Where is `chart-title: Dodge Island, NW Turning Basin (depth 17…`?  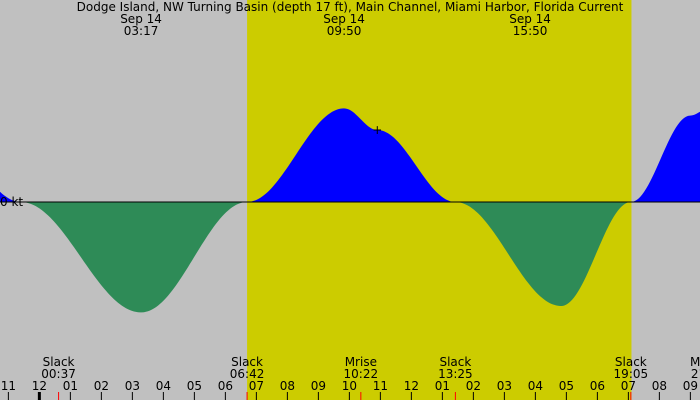
chart-title: Dodge Island, NW Turning Basin (depth 17… is located at coordinates (350, 7).